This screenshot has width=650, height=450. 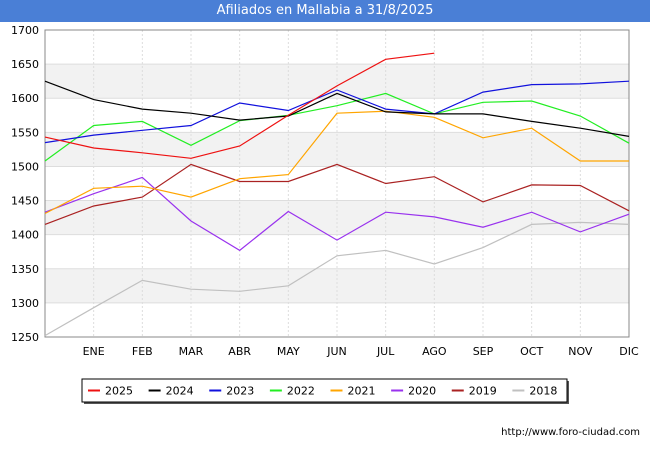 What do you see at coordinates (301, 391) in the screenshot?
I see `legend-label-2022: 2022` at bounding box center [301, 391].